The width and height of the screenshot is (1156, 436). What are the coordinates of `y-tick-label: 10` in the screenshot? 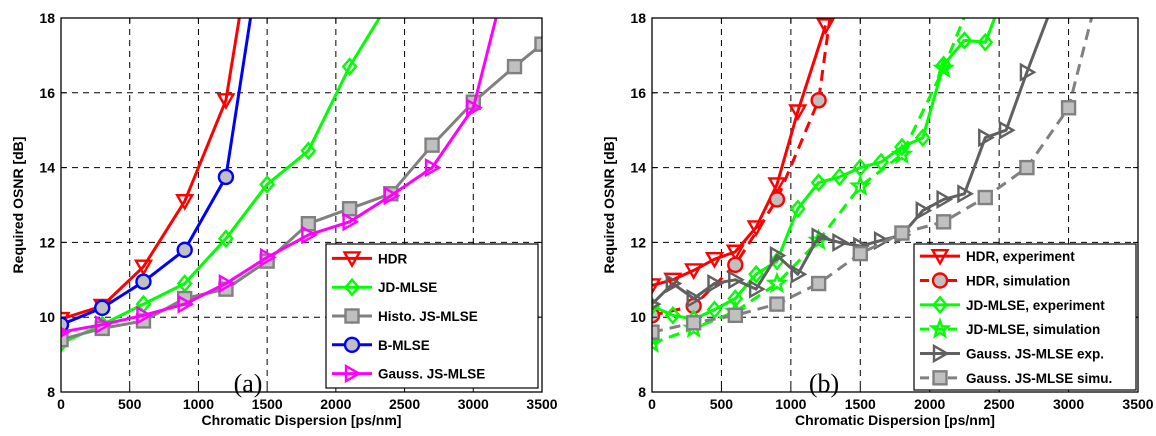 It's located at (47, 317).